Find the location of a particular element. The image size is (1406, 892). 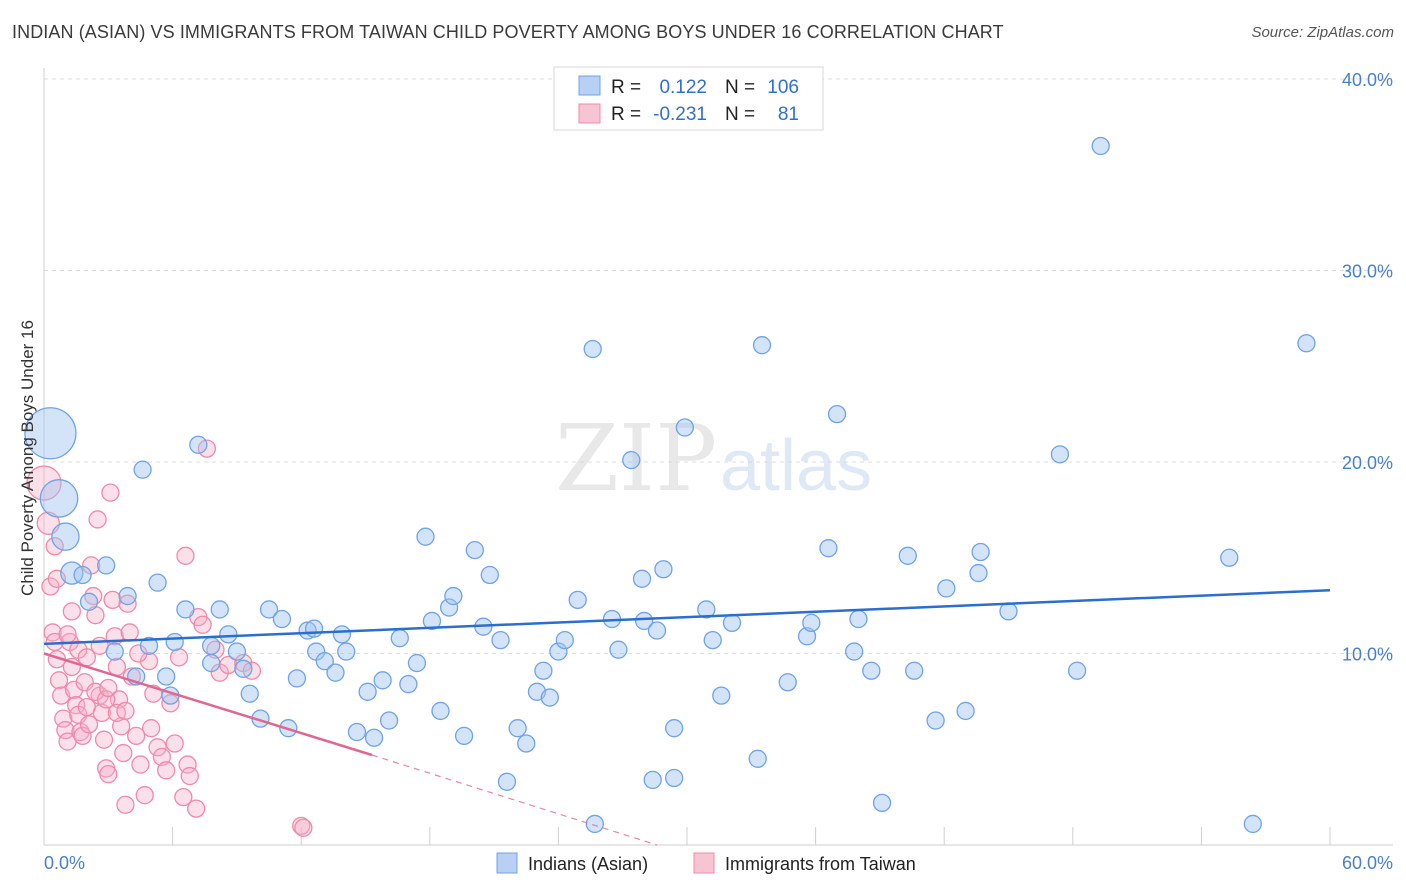

legend-n-label-1: N = is located at coordinates (740, 87).